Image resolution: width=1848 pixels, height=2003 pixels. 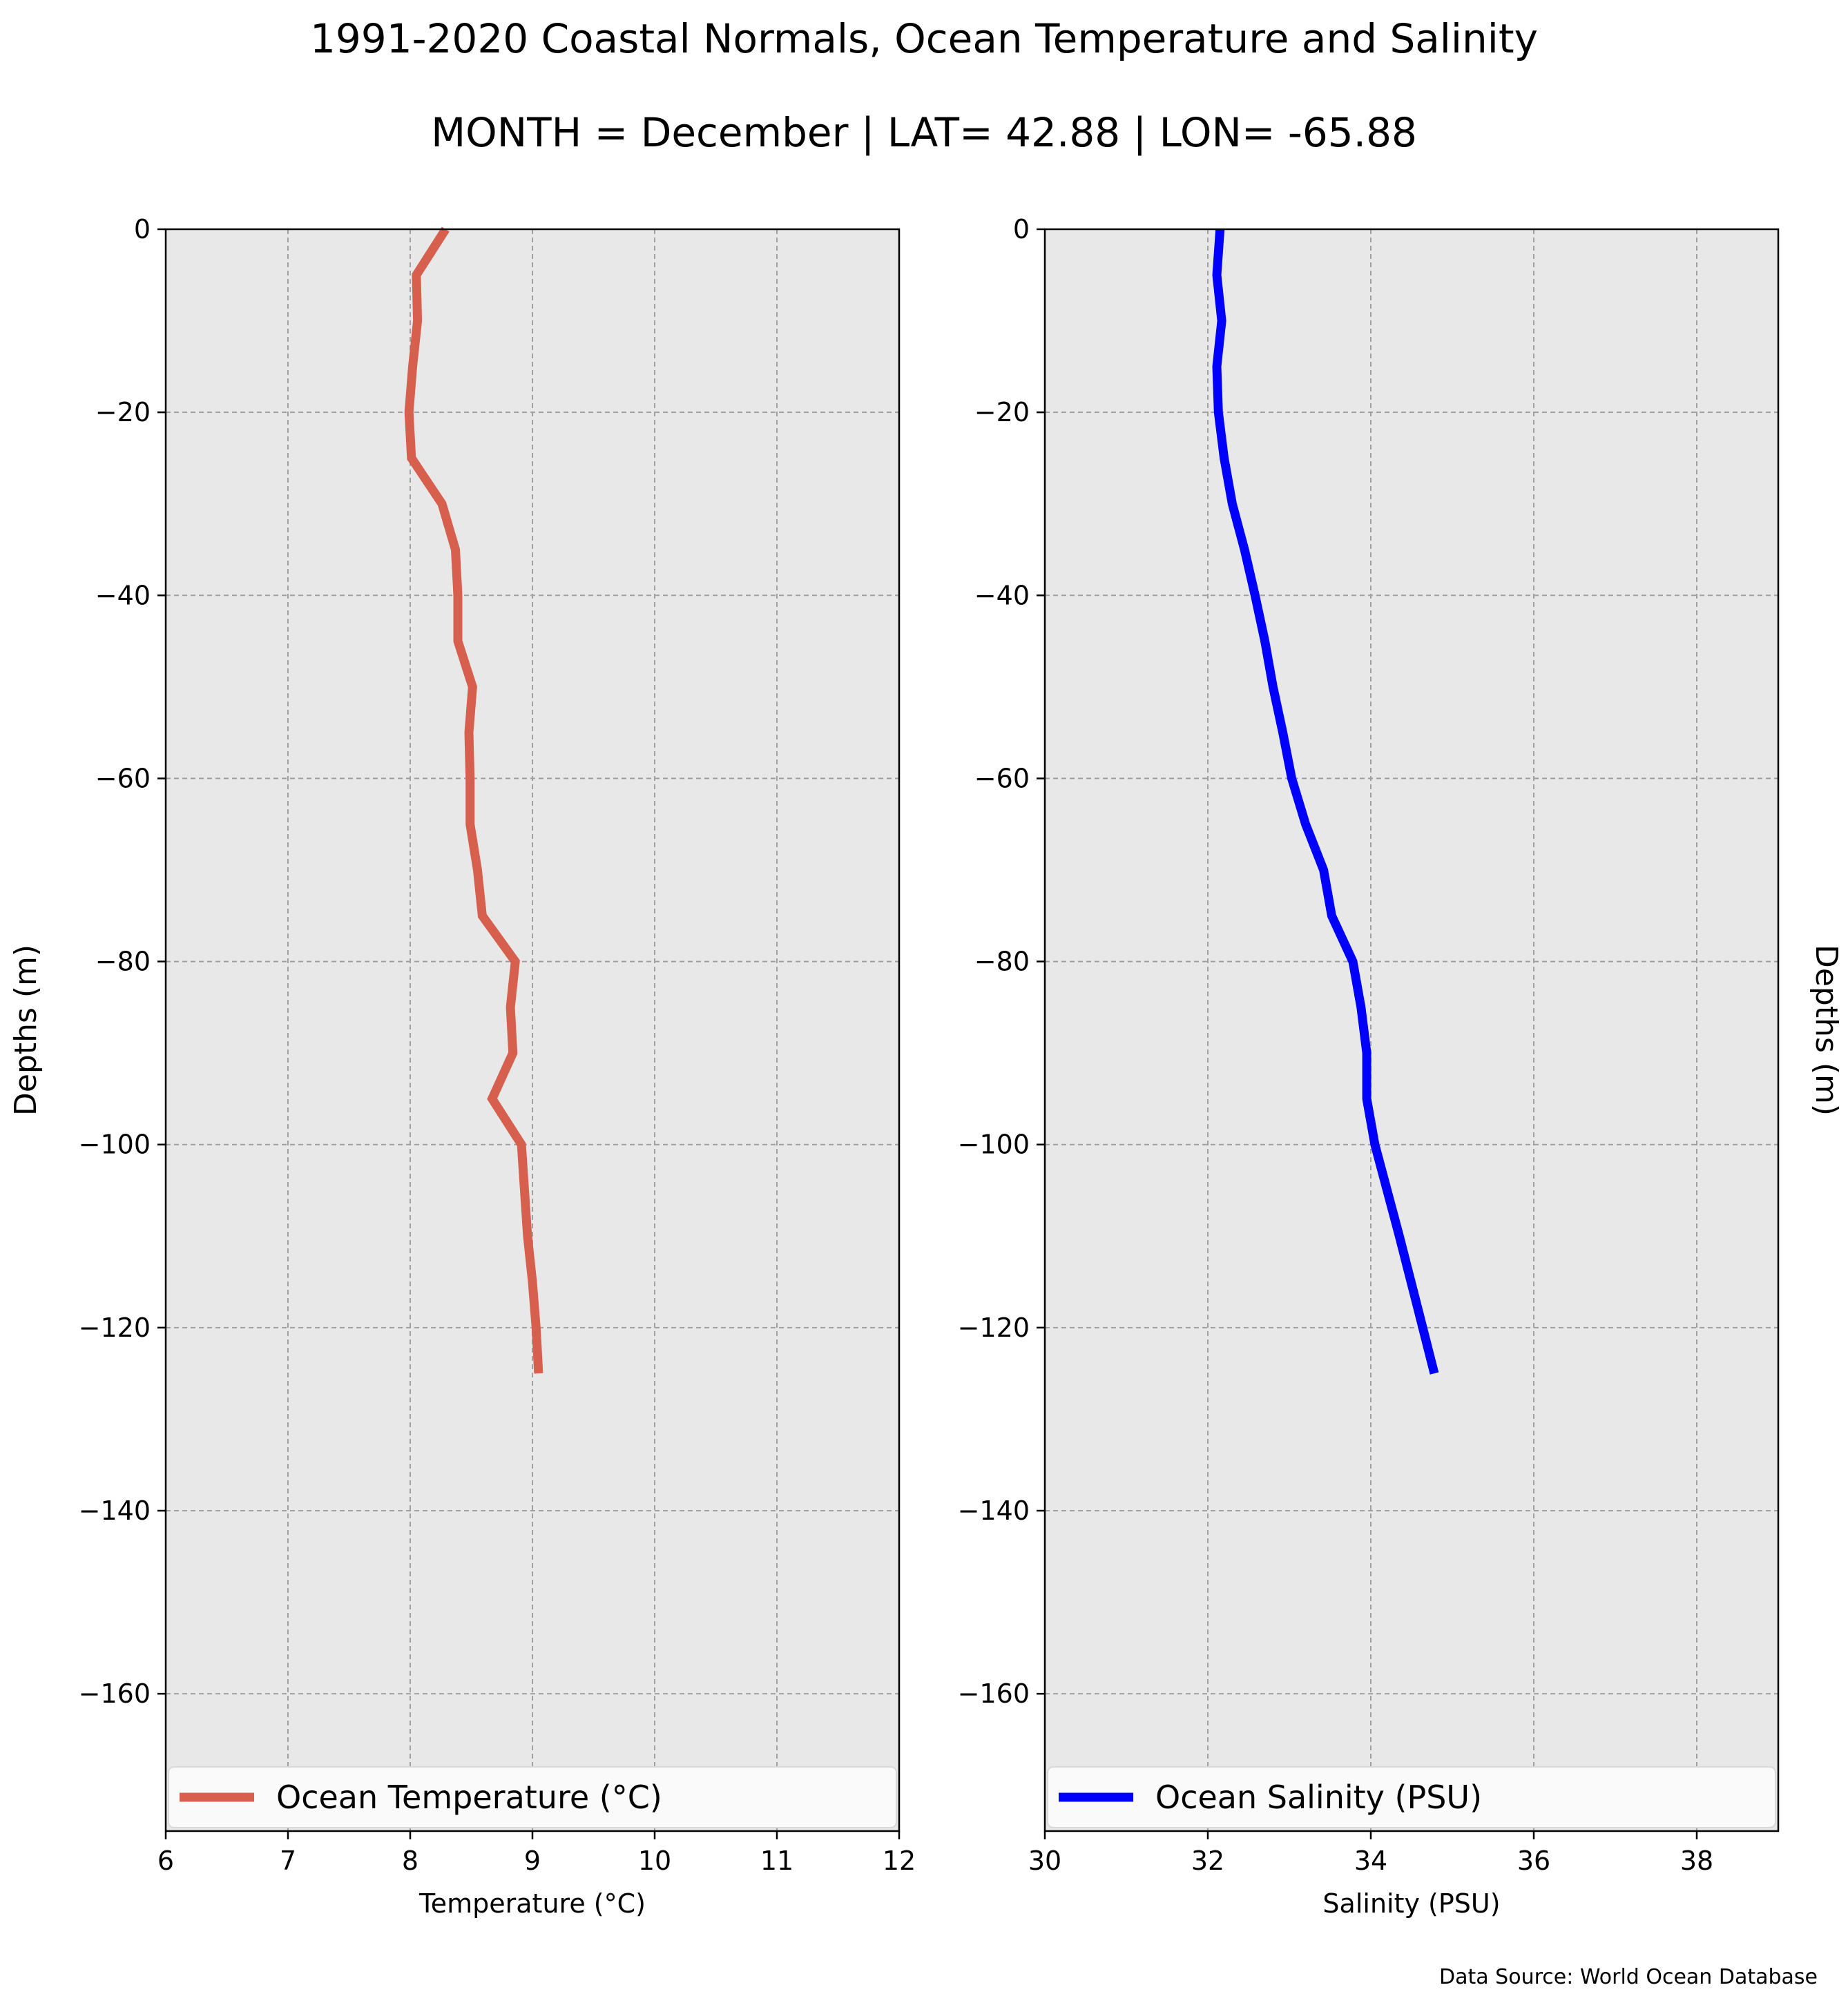 What do you see at coordinates (288, 1861) in the screenshot?
I see `x-tick-label: 7` at bounding box center [288, 1861].